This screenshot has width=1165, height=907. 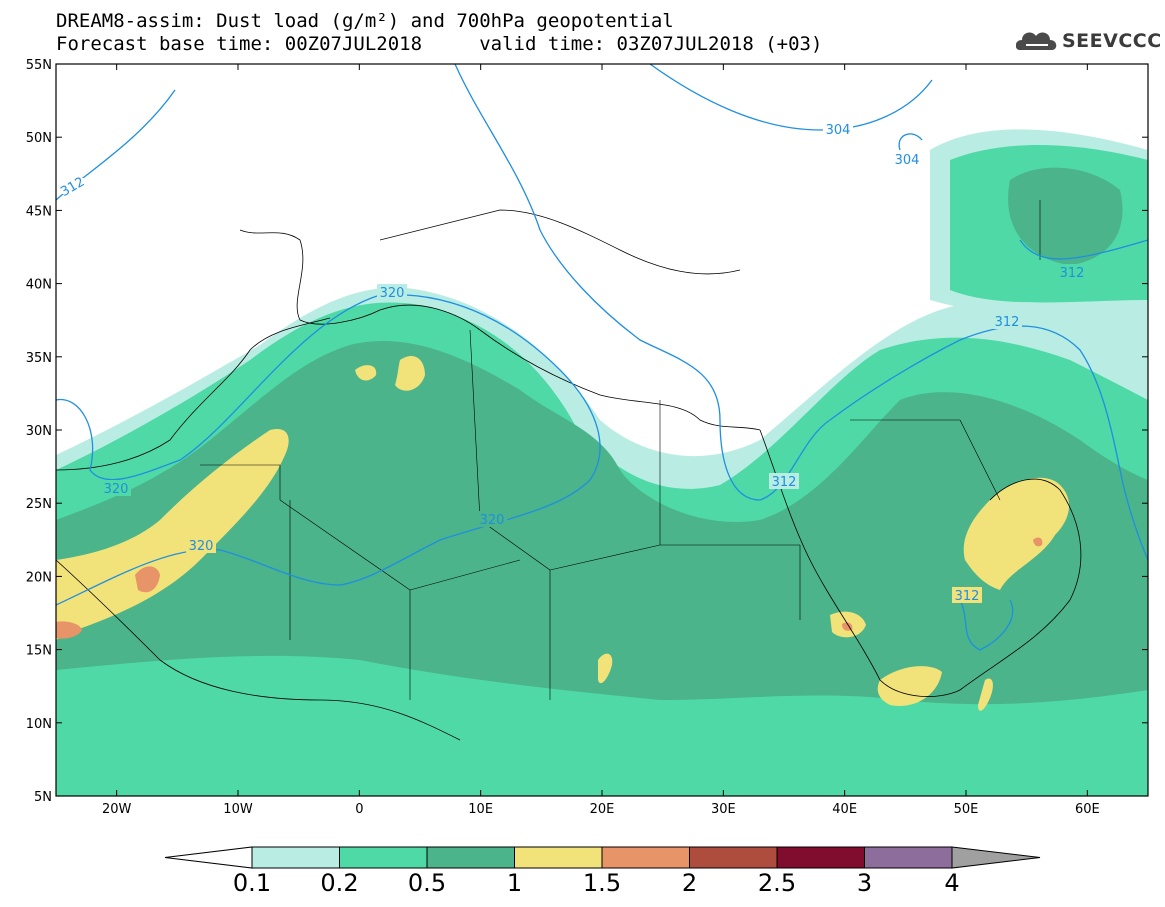 I want to click on lat-label: 55N, so click(x=39, y=65).